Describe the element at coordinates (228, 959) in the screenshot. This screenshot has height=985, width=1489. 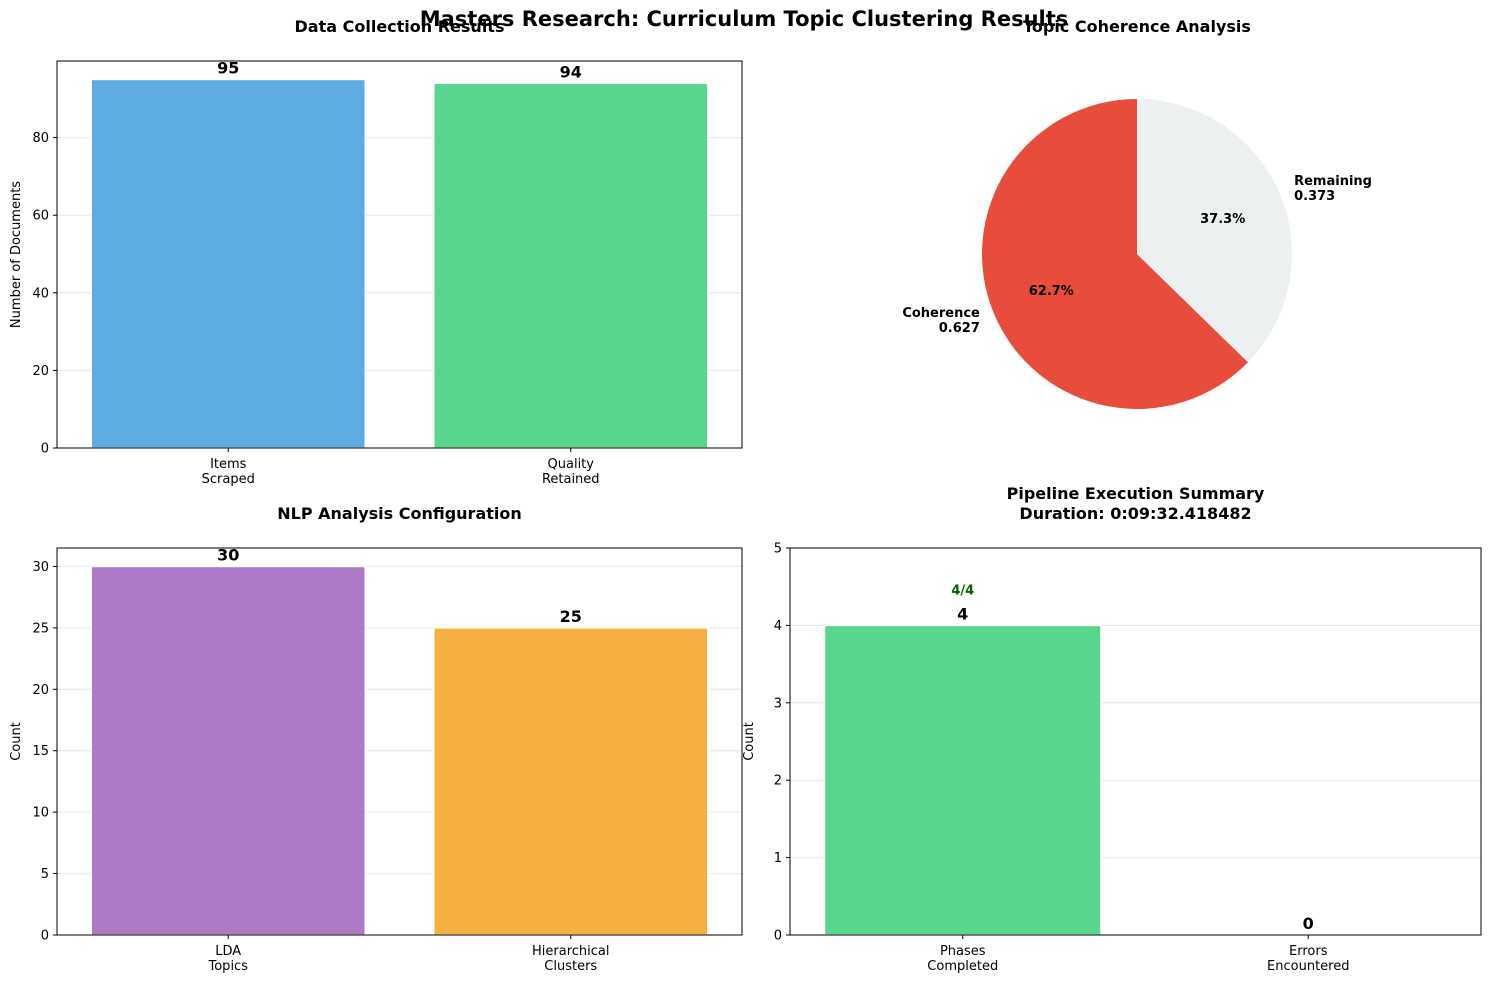
I see `x-tick-label: LDA Topics` at that location.